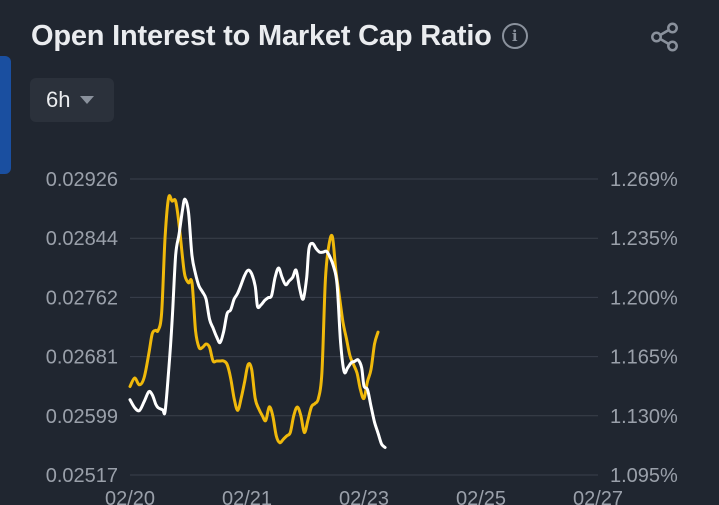 This screenshot has width=719, height=505. Describe the element at coordinates (644, 239) in the screenshot. I see `right-axis-tick-label: 1.235%` at that location.